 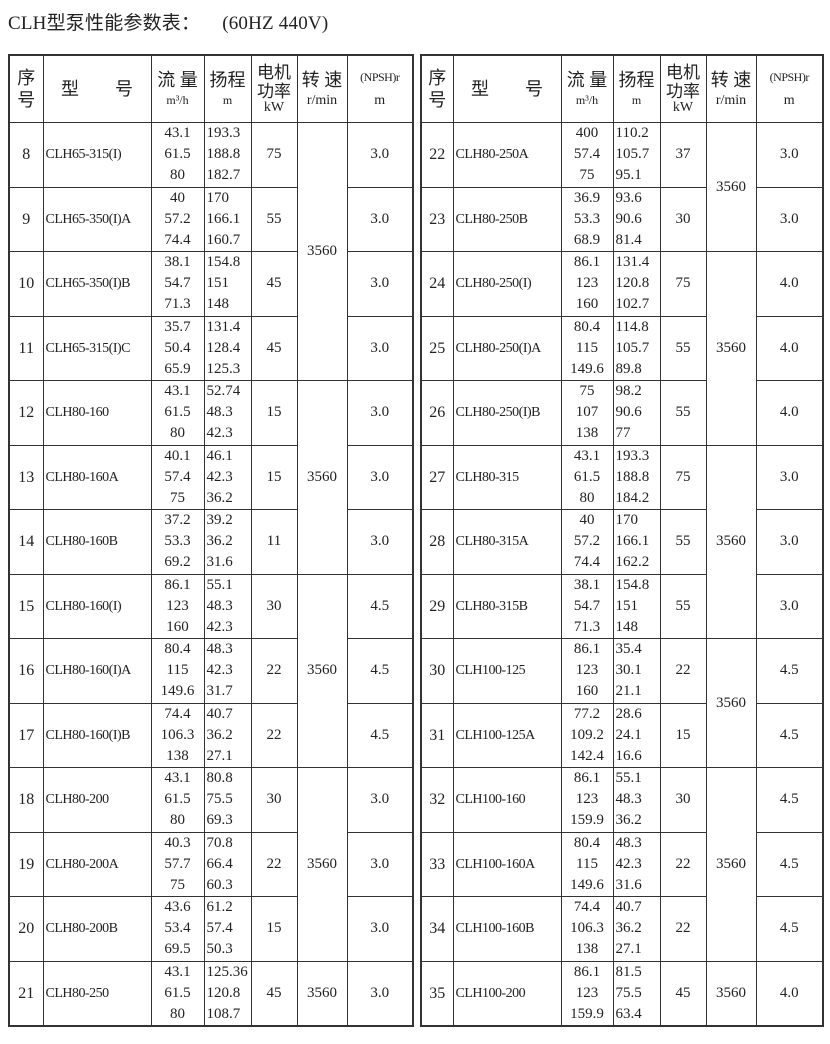 What do you see at coordinates (437, 735) in the screenshot?
I see `row-number: 31` at bounding box center [437, 735].